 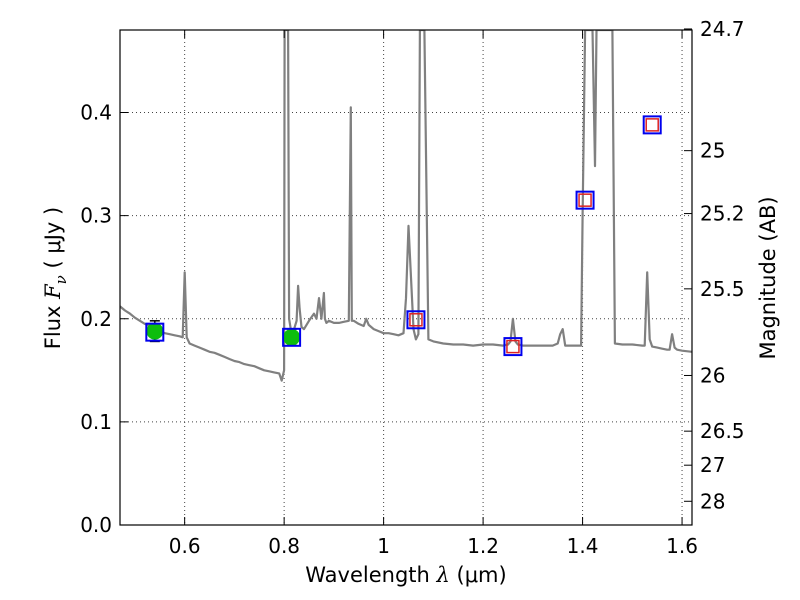 I want to click on y2-tick-label: 26.5, so click(x=722, y=431).